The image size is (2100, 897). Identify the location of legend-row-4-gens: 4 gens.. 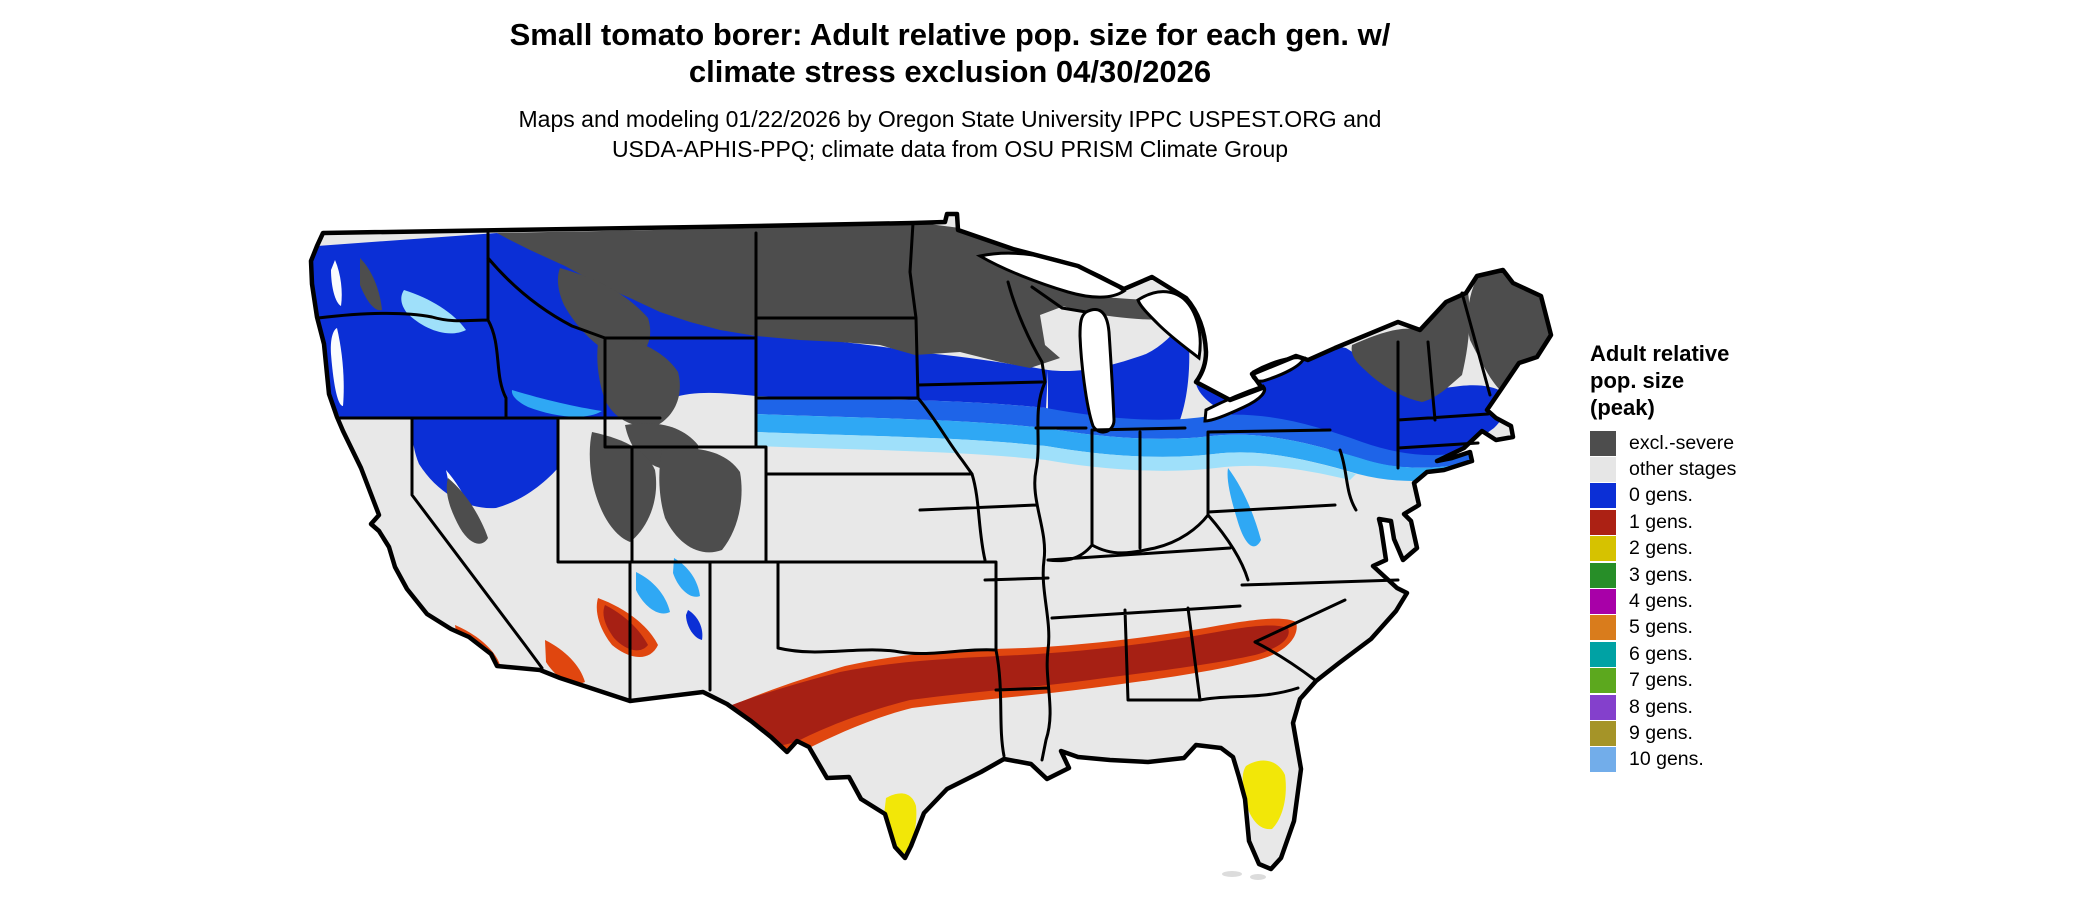
(1750, 601).